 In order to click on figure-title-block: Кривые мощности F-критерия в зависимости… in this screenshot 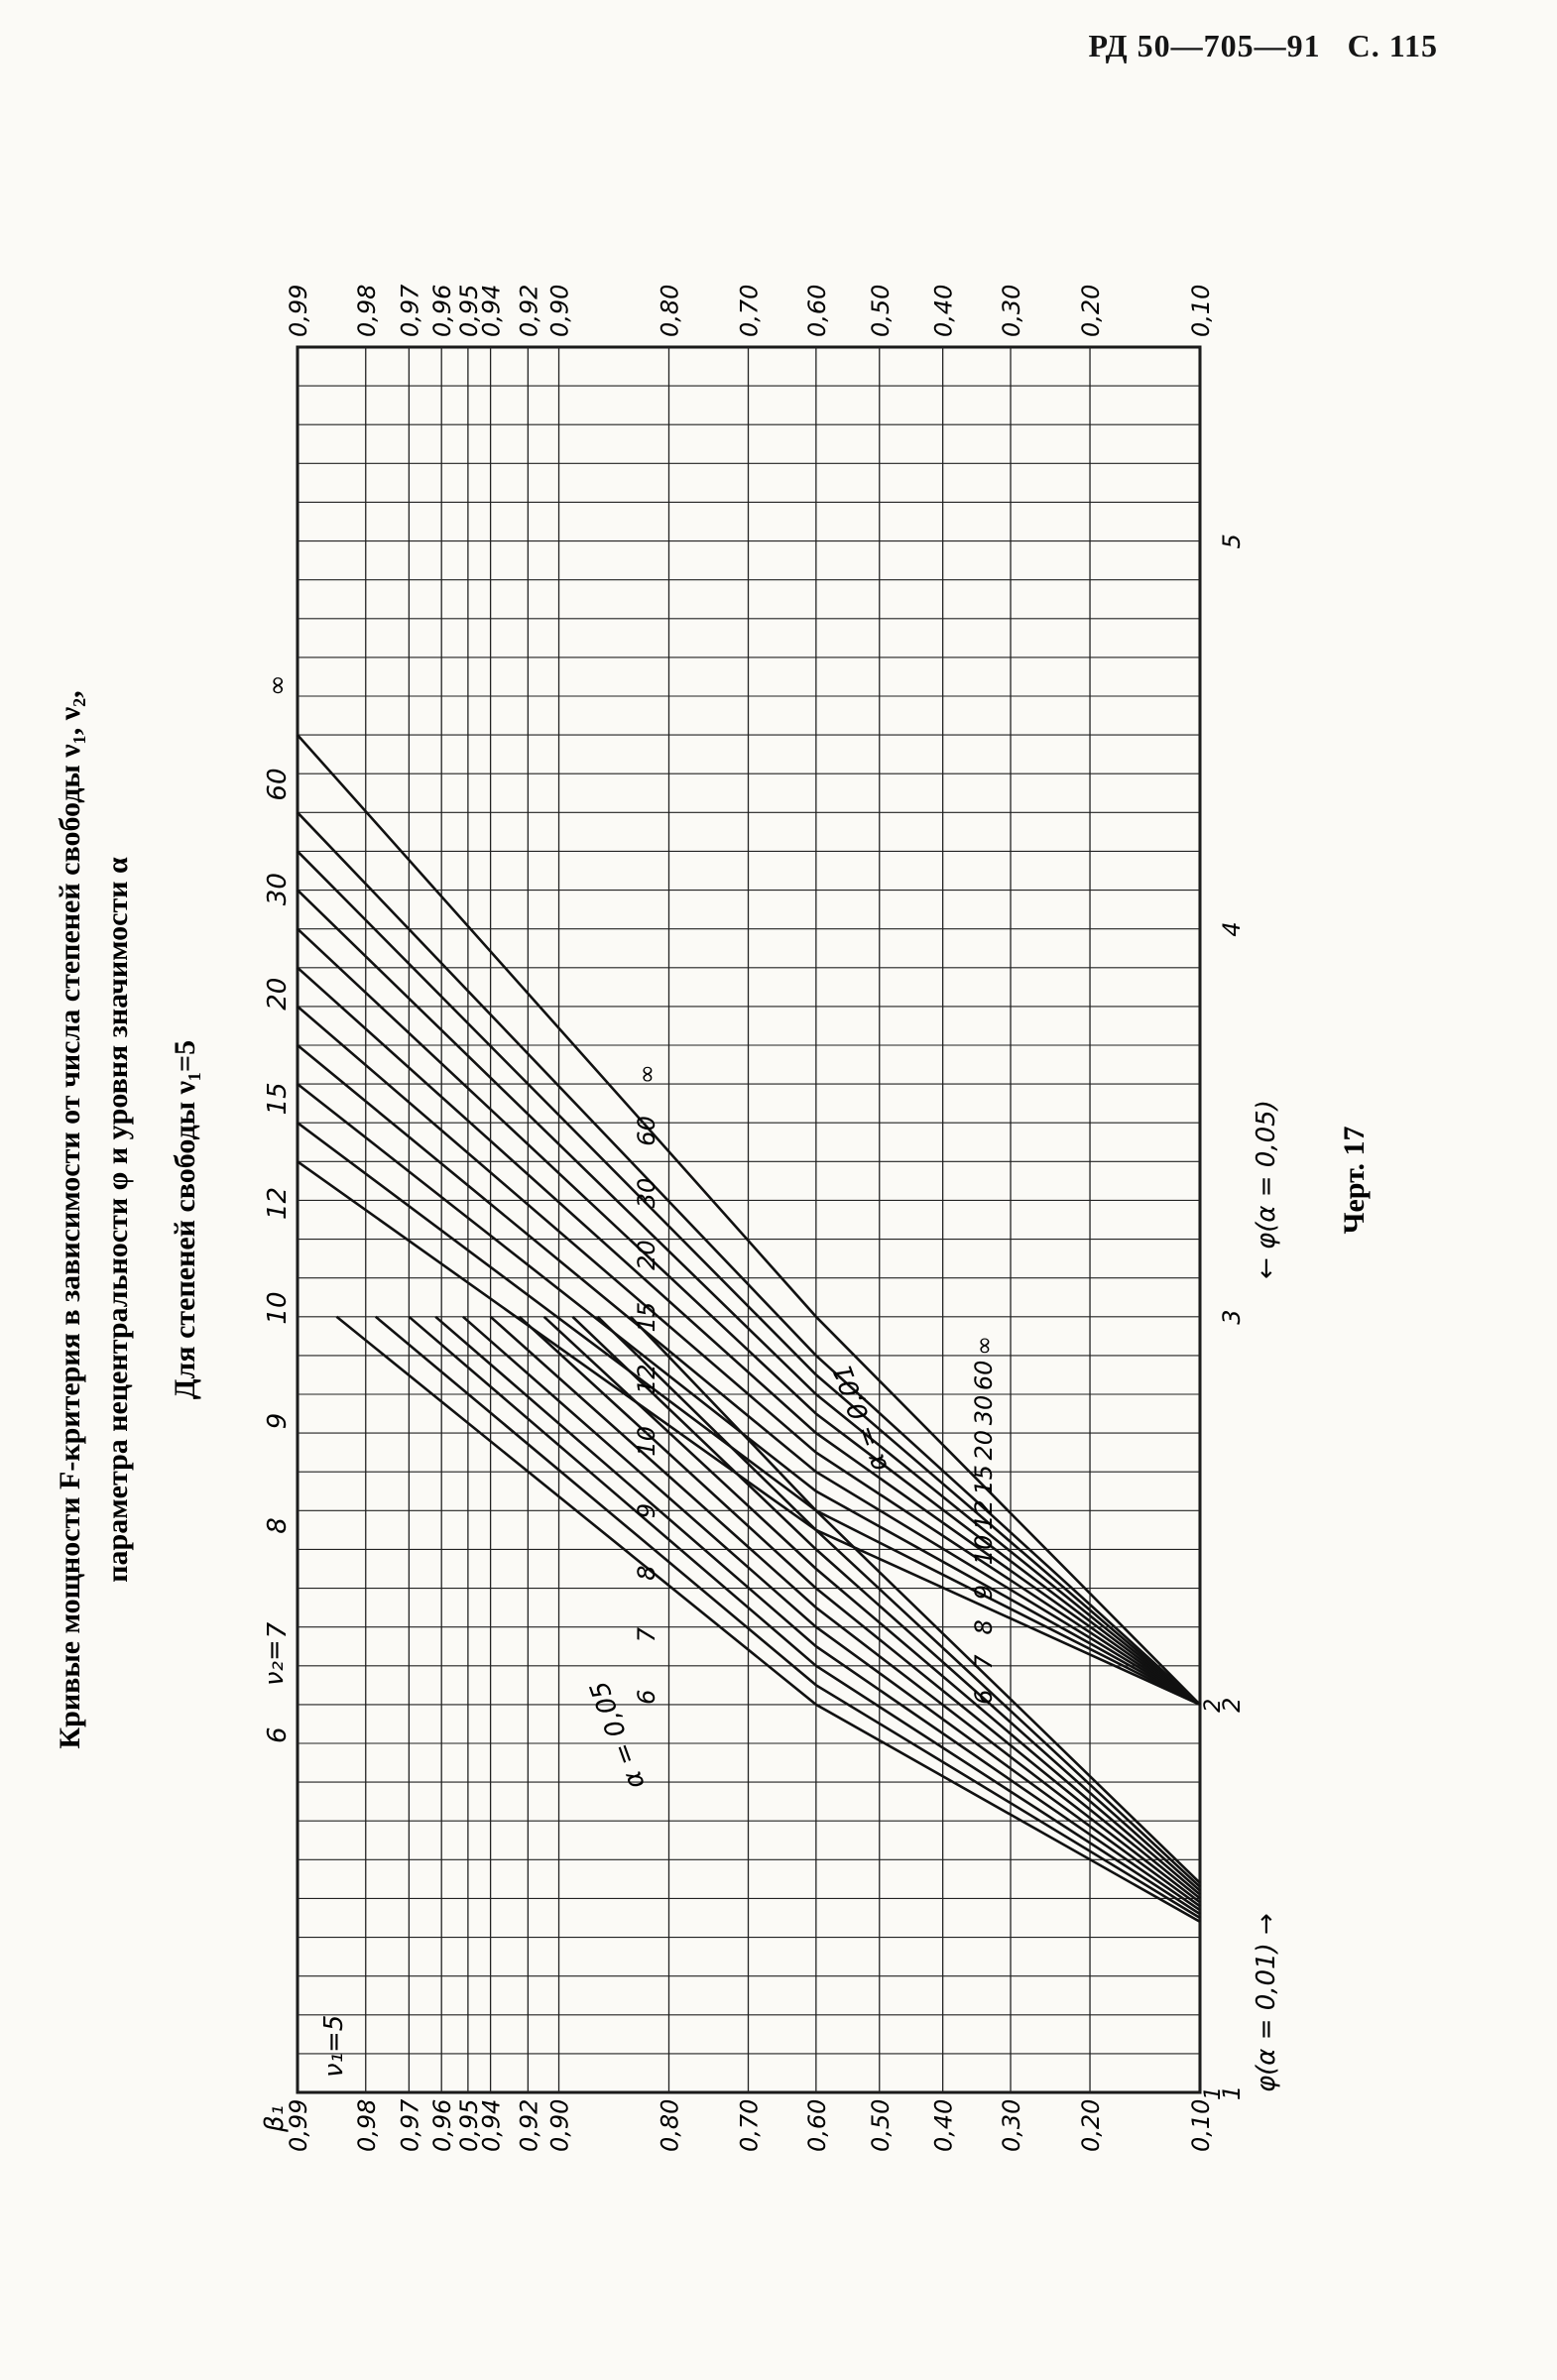, I will do `click(127, 1219)`.